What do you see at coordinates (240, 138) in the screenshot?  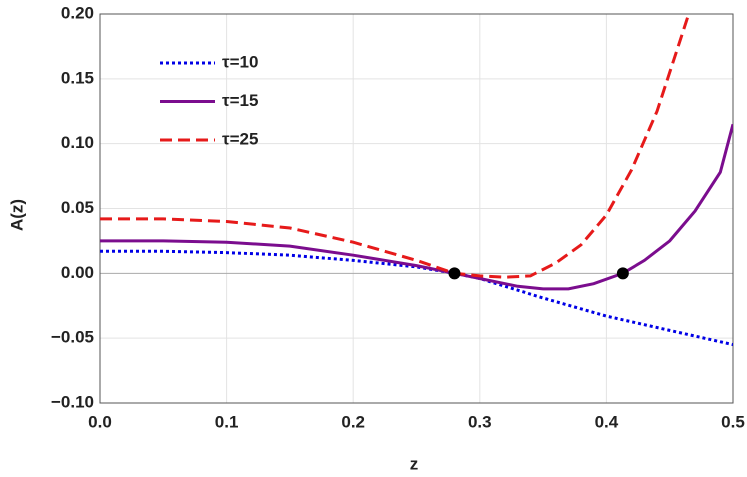 I see `legend-label: τ=25` at bounding box center [240, 138].